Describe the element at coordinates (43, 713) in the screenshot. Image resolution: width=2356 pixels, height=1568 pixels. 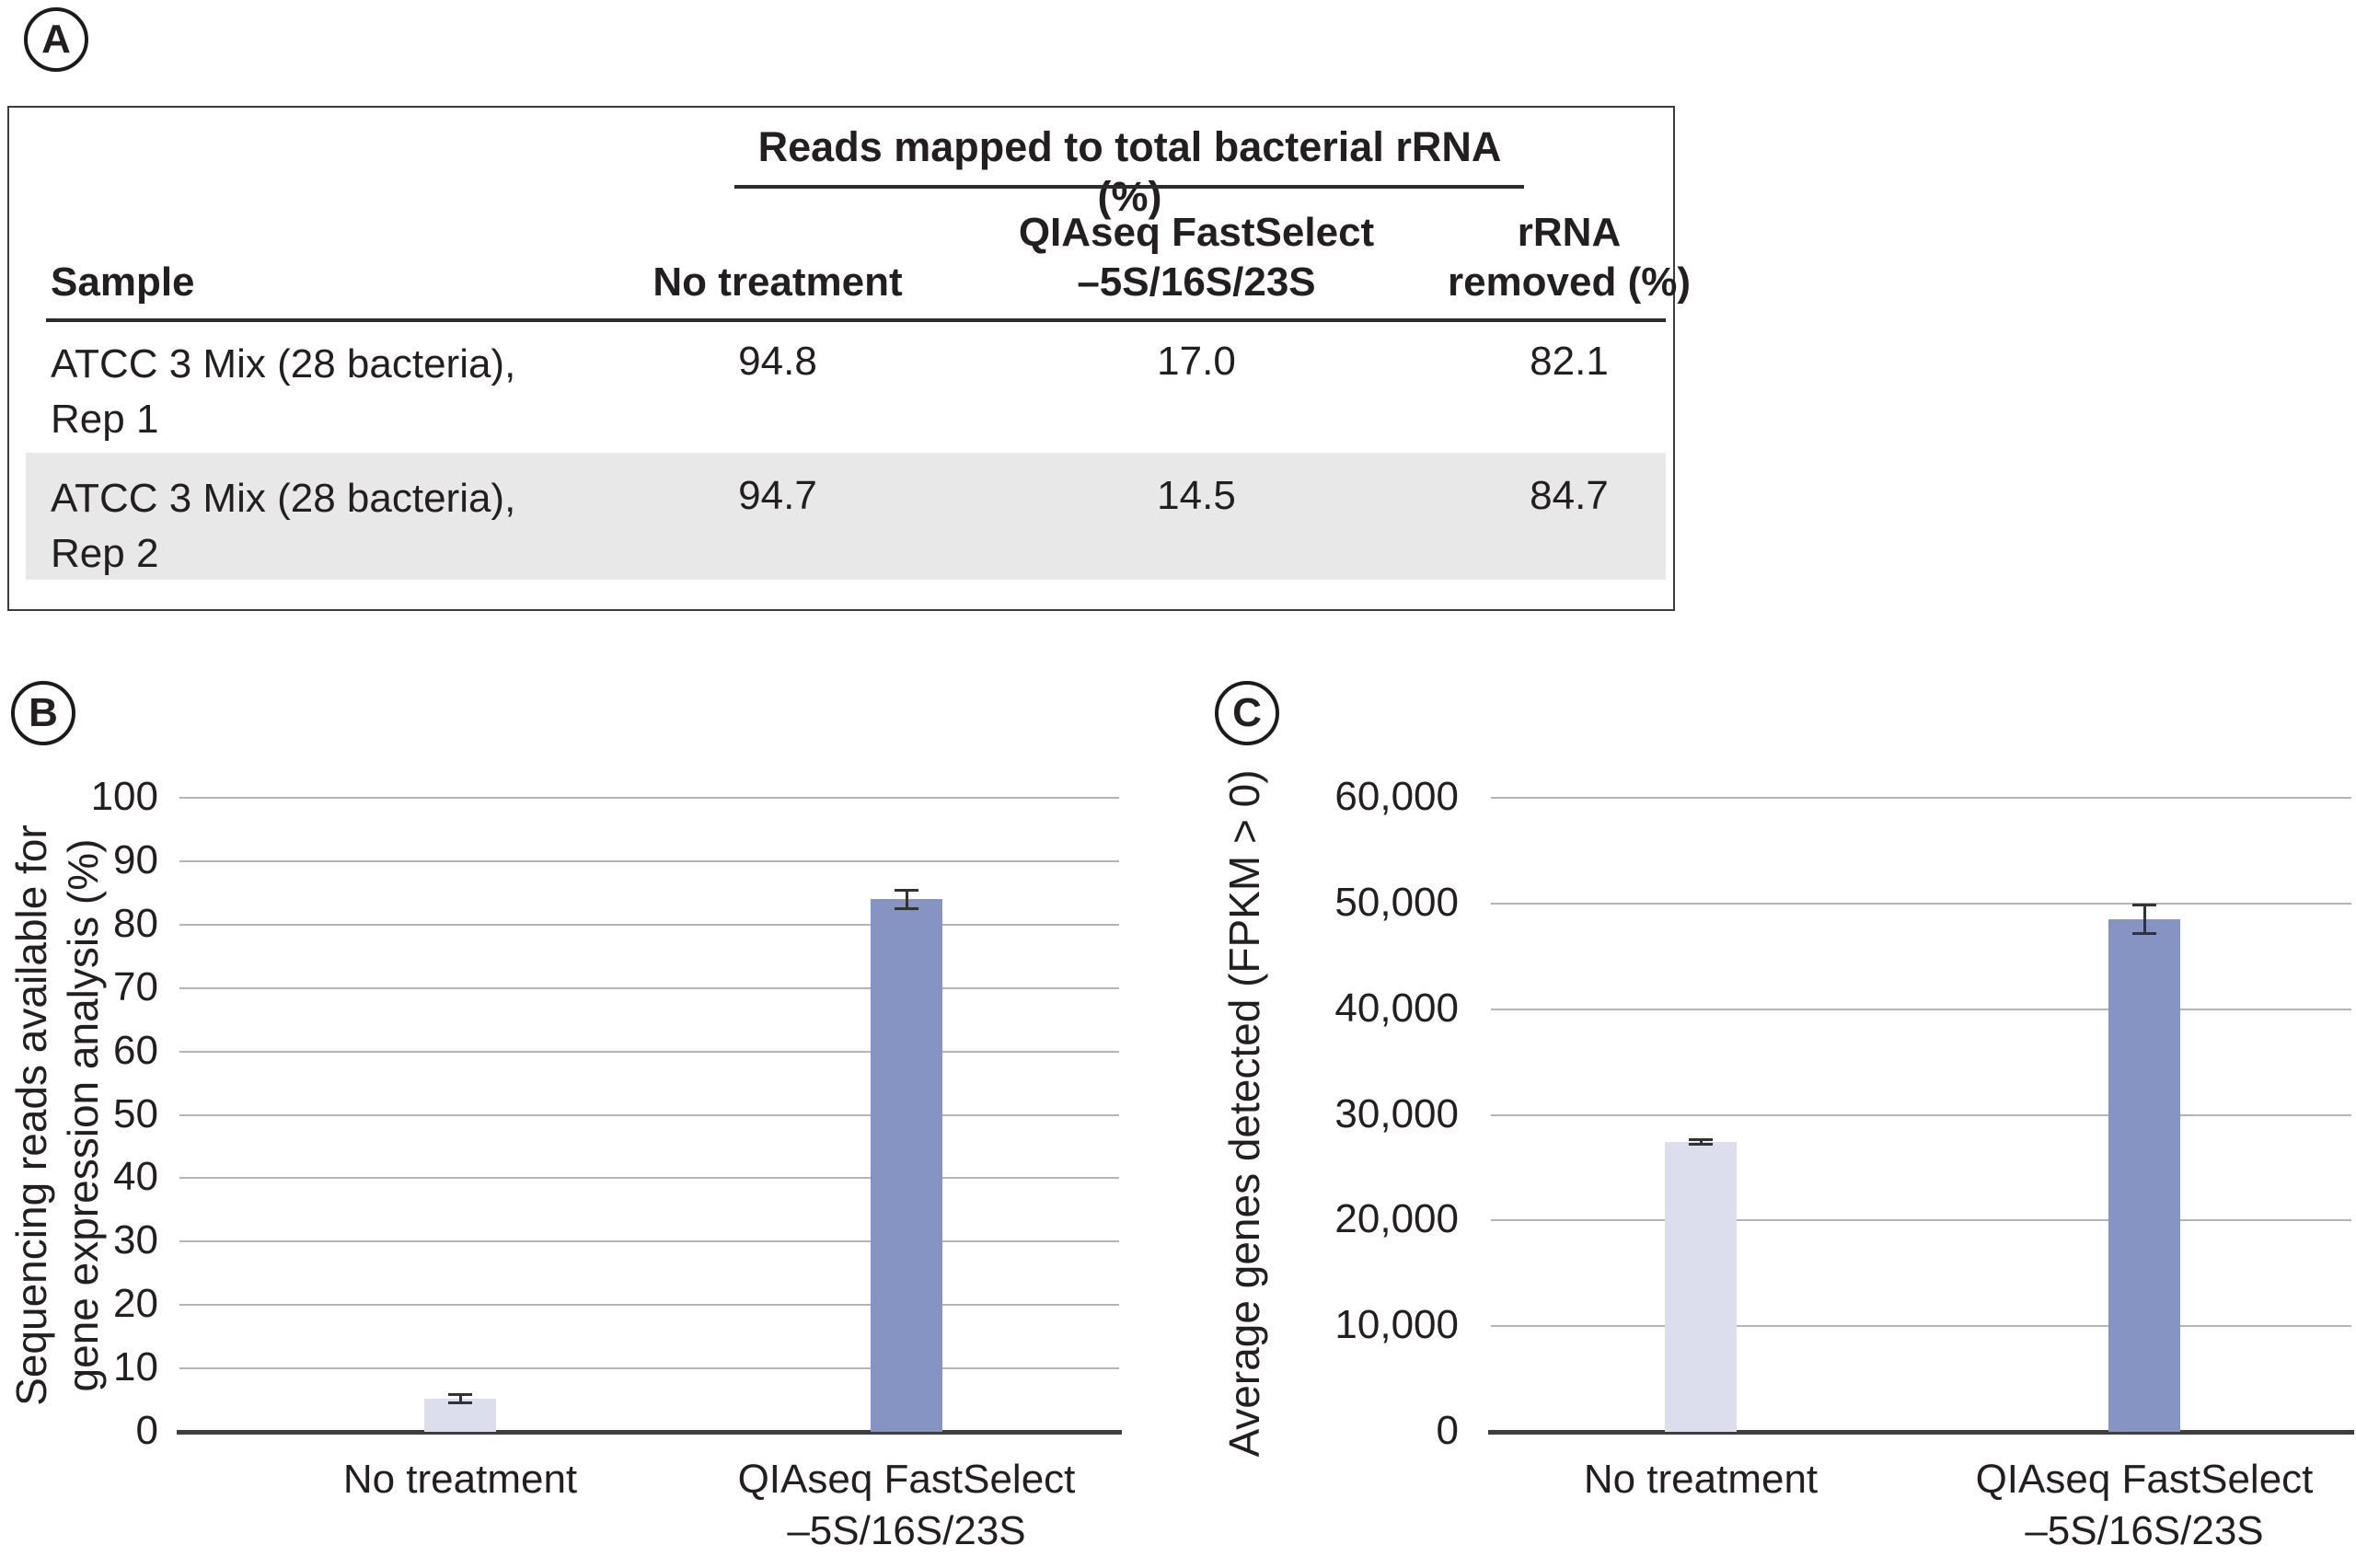
I see `panel-b-label: B` at that location.